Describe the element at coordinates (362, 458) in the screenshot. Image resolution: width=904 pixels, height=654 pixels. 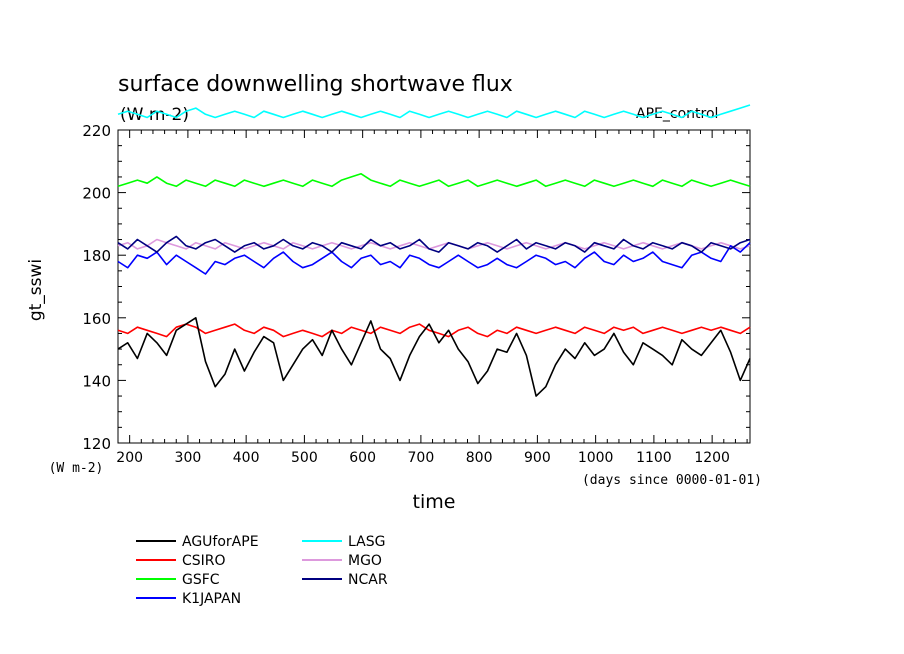
I see `x-tick-label: 600` at that location.